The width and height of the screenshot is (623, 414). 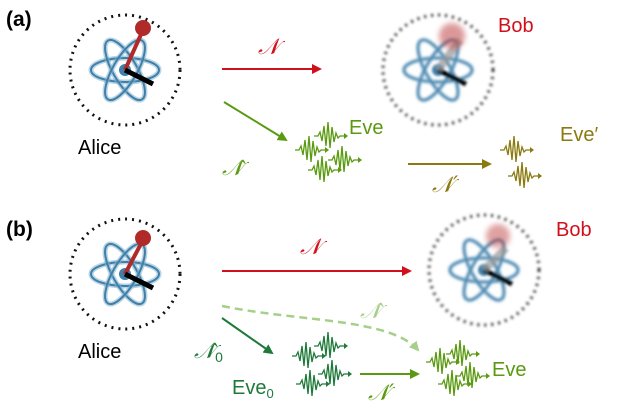 I want to click on alice-label-a: Alice, so click(x=99, y=148).